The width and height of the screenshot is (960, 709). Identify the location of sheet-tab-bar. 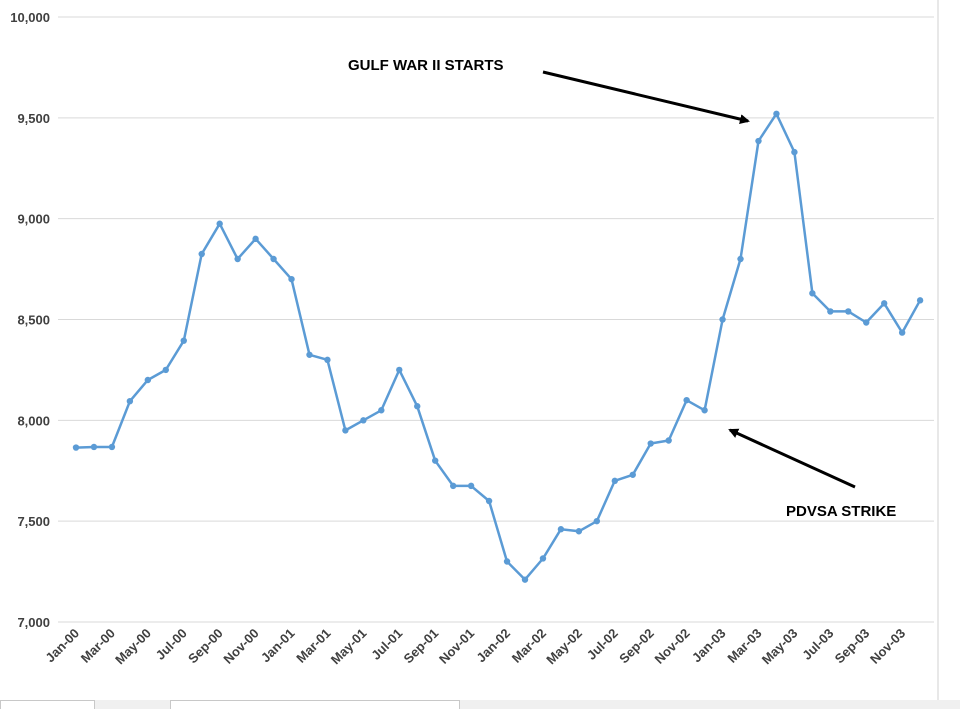
(480, 704).